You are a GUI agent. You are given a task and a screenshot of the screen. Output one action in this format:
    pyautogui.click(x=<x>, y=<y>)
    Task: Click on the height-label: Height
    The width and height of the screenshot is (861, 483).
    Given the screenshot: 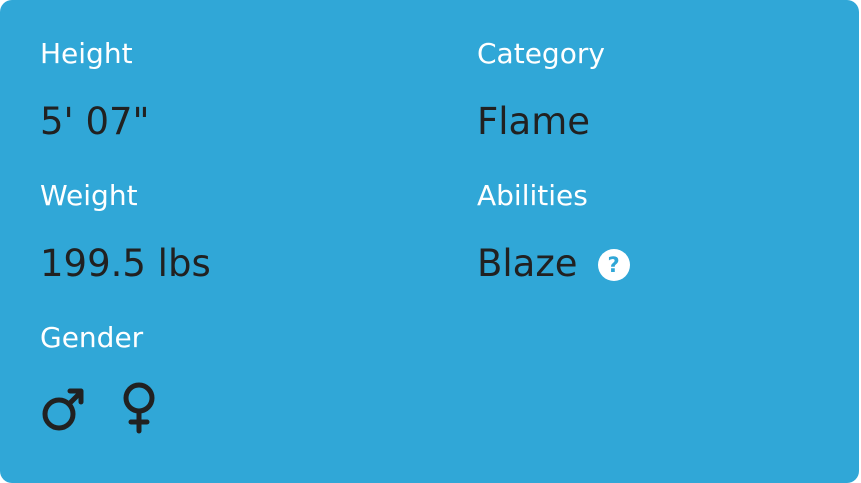 What is the action you would take?
    pyautogui.click(x=86, y=53)
    